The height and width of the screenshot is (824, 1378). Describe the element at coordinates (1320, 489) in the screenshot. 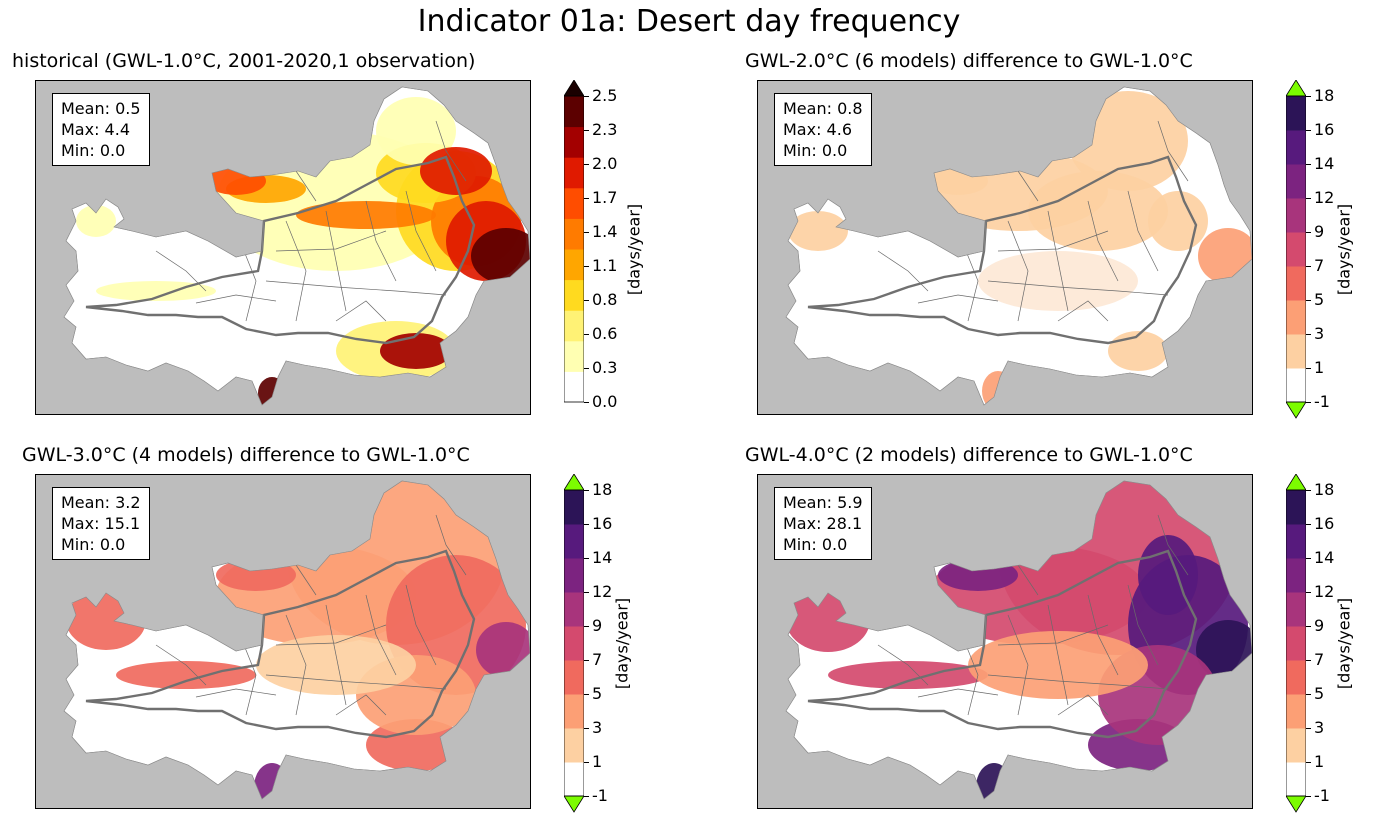

I see `colorbar-tick-label: 18` at that location.